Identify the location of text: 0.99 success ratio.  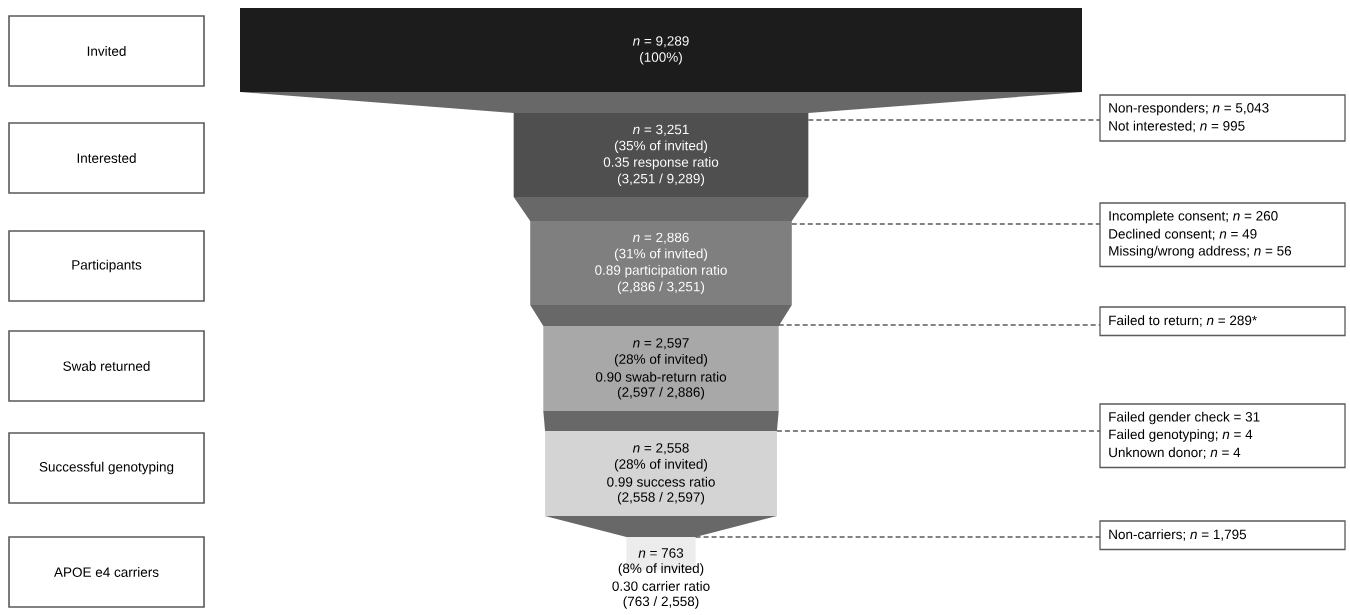
(661, 481).